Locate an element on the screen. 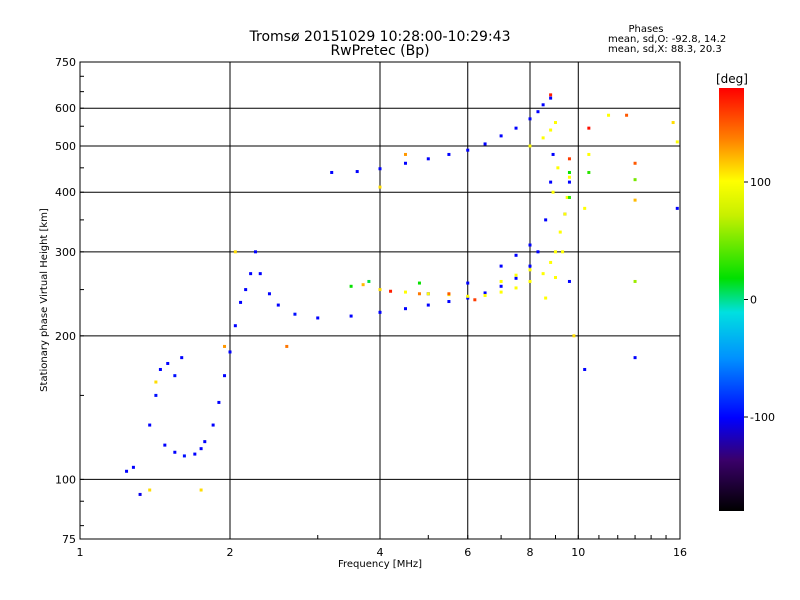  colorbar is located at coordinates (731, 299).